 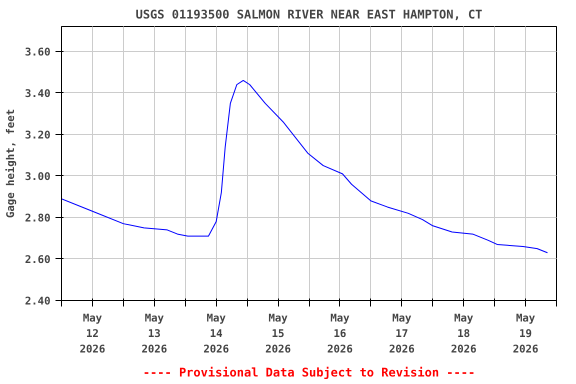 What do you see at coordinates (37, 176) in the screenshot?
I see `y-tick-label: 3.00` at bounding box center [37, 176].